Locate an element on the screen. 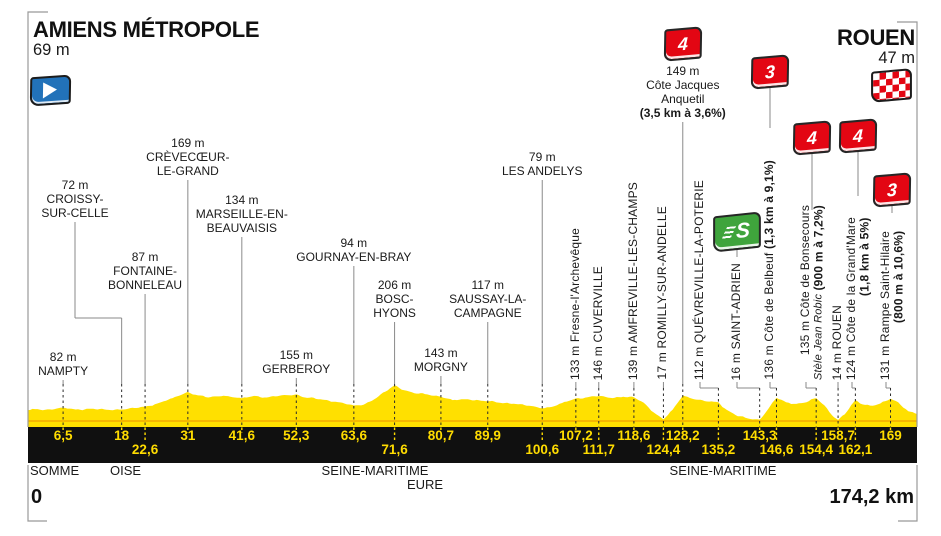  km-tick-label: 80,7 is located at coordinates (441, 435).